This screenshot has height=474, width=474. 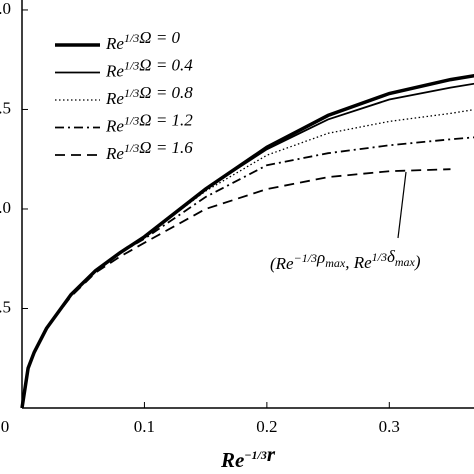 What do you see at coordinates (5, 426) in the screenshot?
I see `x-tick-label: 0` at bounding box center [5, 426].